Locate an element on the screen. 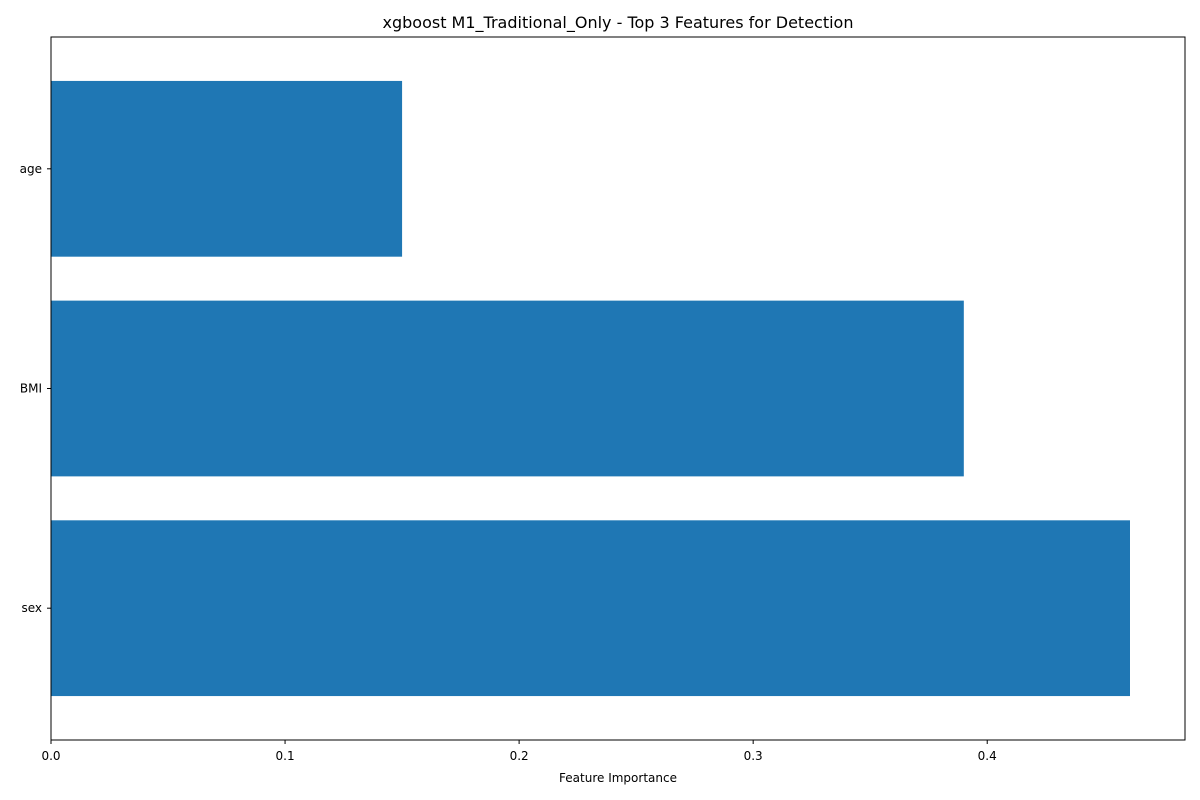 Image resolution: width=1200 pixels, height=800 pixels. x-tick-label: 0.4 is located at coordinates (987, 756).